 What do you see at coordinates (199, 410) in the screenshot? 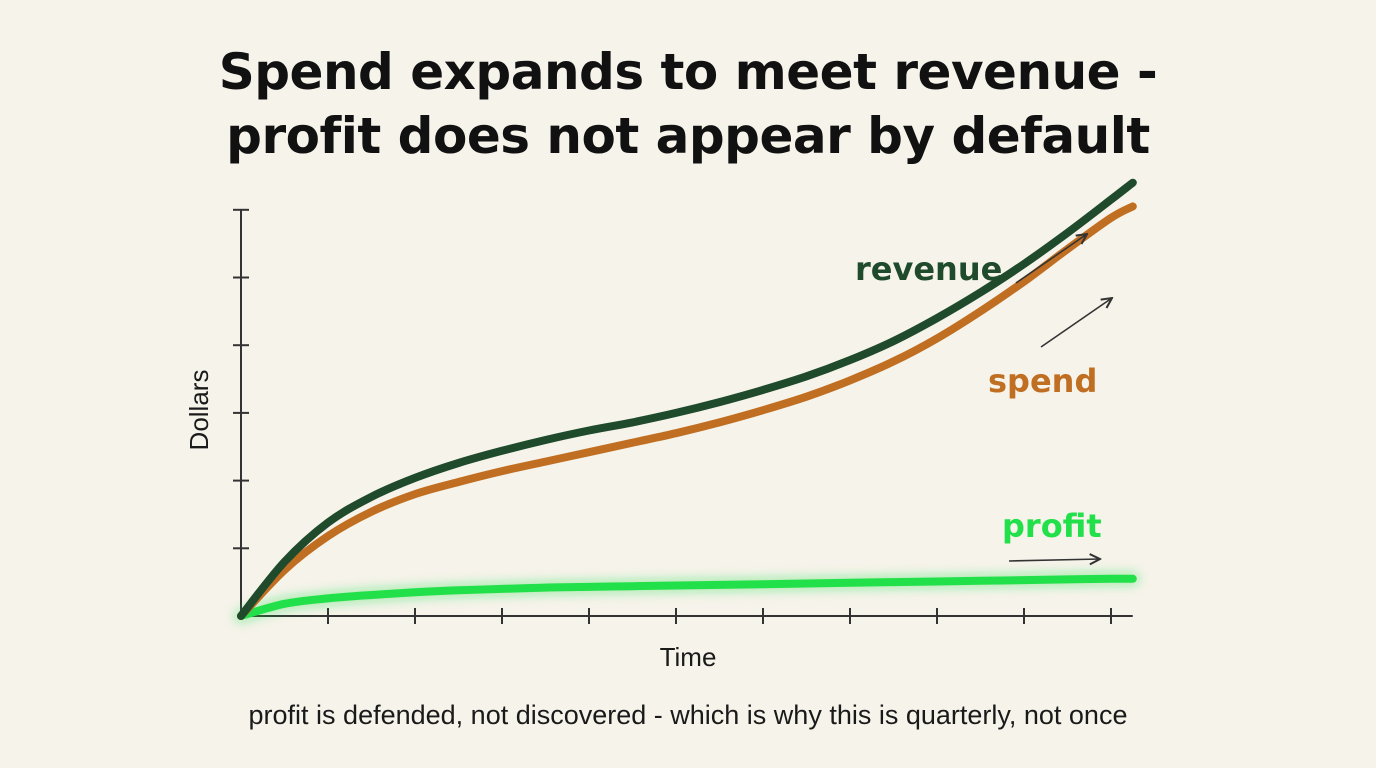
I see `y-axis-label: Dollars` at bounding box center [199, 410].